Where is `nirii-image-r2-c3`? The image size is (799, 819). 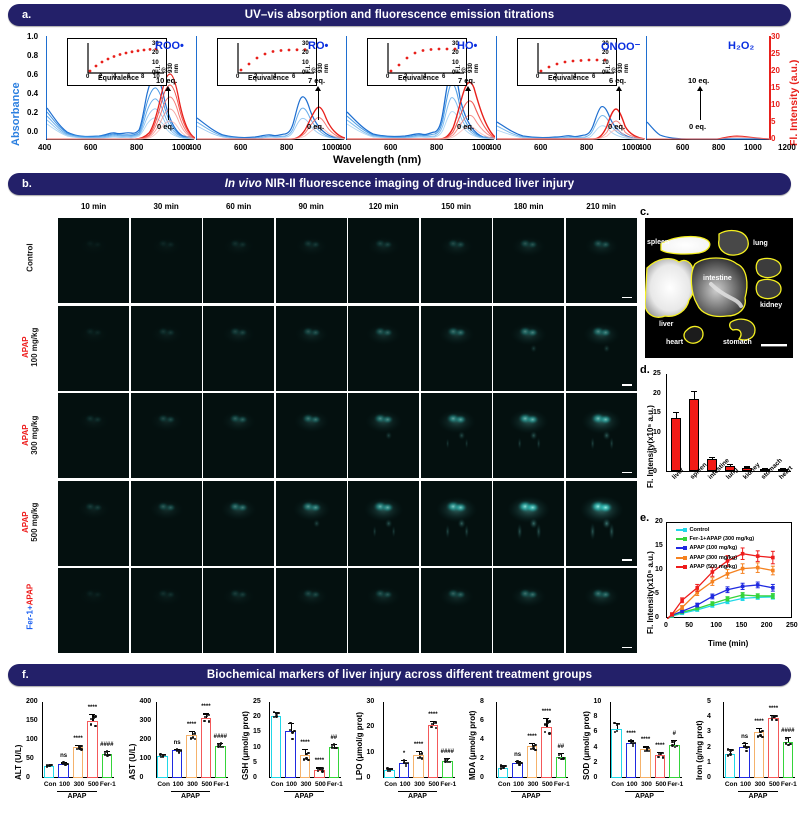
nirii-image-r2-c3 is located at coordinates (311, 435).